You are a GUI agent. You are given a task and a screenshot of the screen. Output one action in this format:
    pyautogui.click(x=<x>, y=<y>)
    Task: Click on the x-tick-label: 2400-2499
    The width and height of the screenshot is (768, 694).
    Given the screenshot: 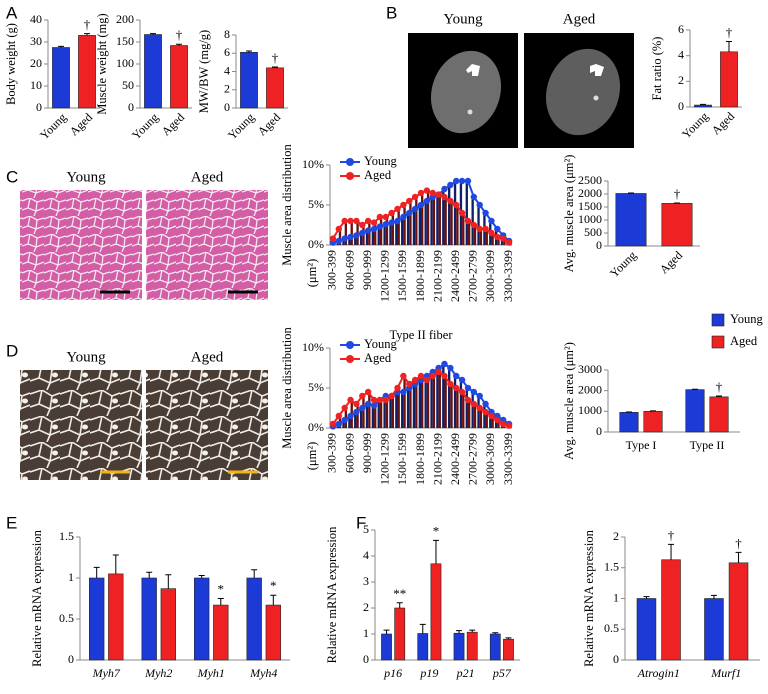 What is the action you would take?
    pyautogui.click(x=455, y=459)
    